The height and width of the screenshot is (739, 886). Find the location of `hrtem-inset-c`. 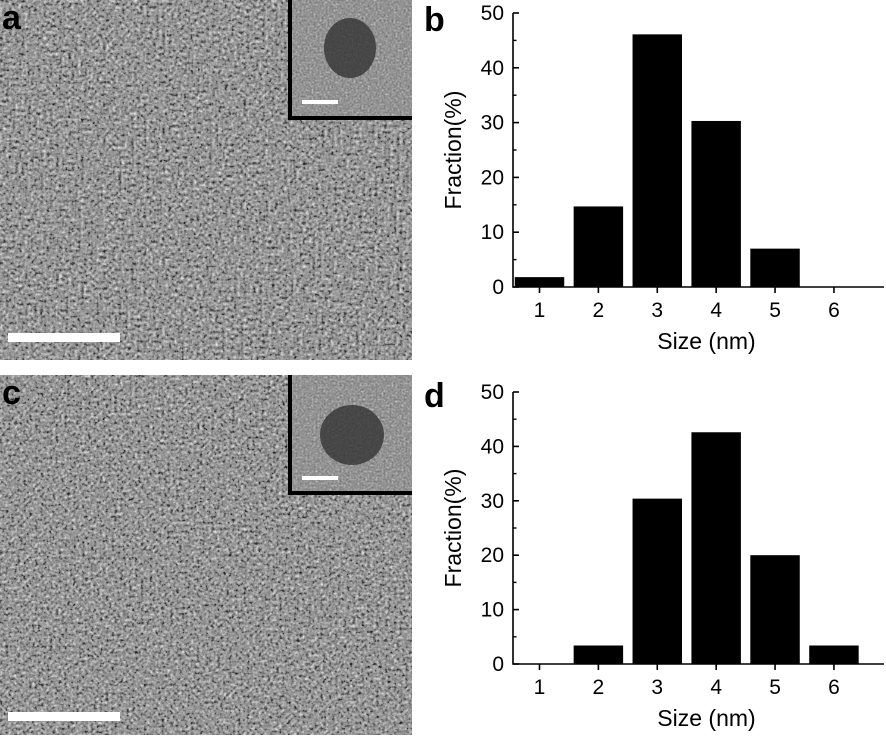

hrtem-inset-c is located at coordinates (350, 435).